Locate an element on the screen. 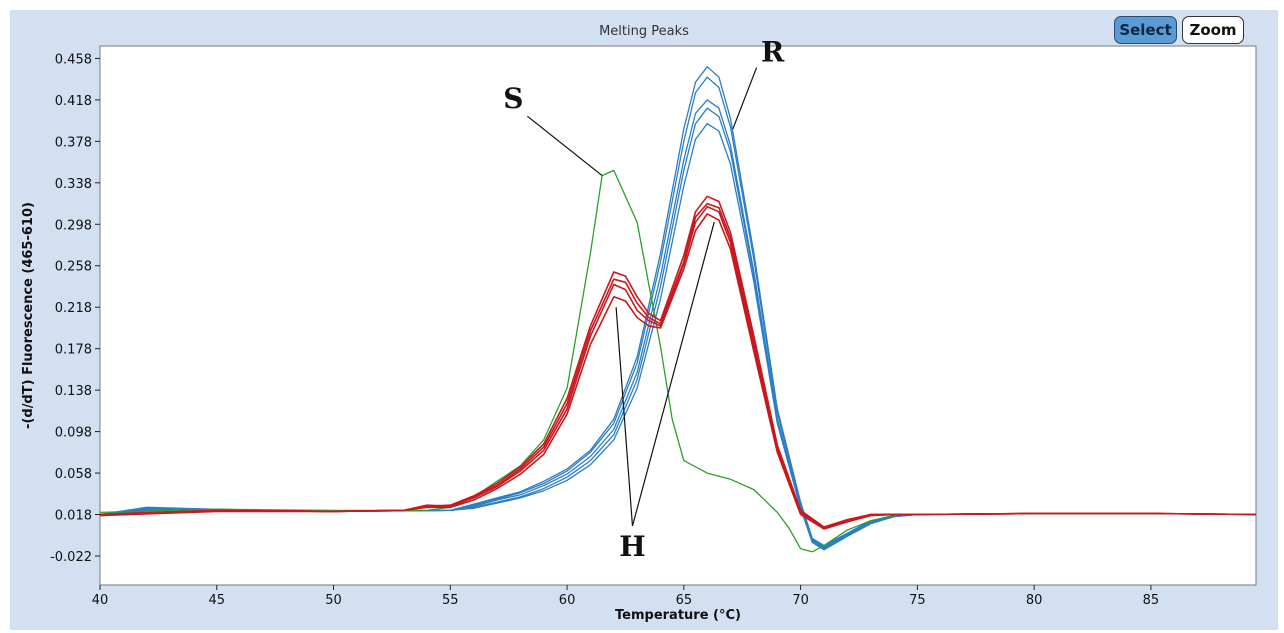 Image resolution: width=1284 pixels, height=633 pixels. y-tick-label: 0.138 is located at coordinates (73, 391).